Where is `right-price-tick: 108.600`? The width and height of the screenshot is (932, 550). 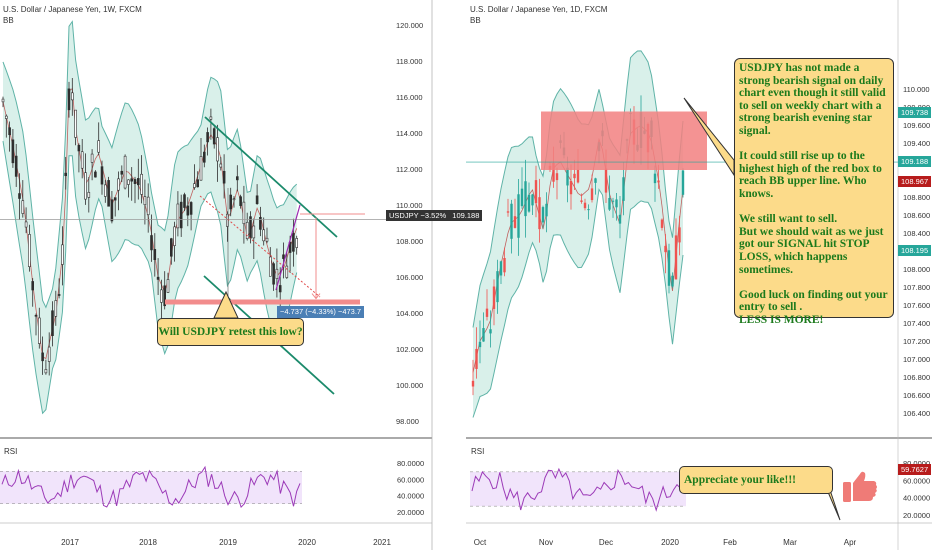
right-price-tick: 108.600 is located at coordinates (916, 215).